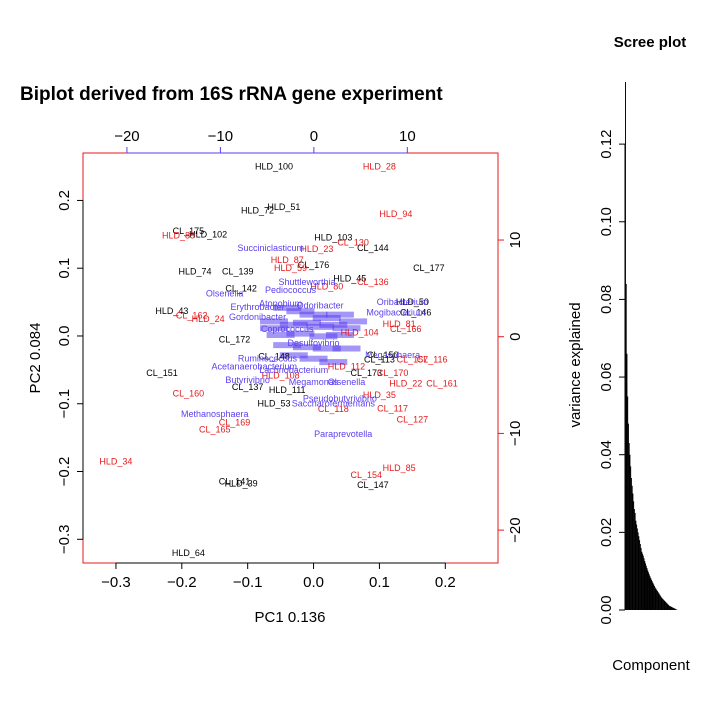  Describe the element at coordinates (333, 238) in the screenshot. I see `sample-label: HLD_103` at that location.